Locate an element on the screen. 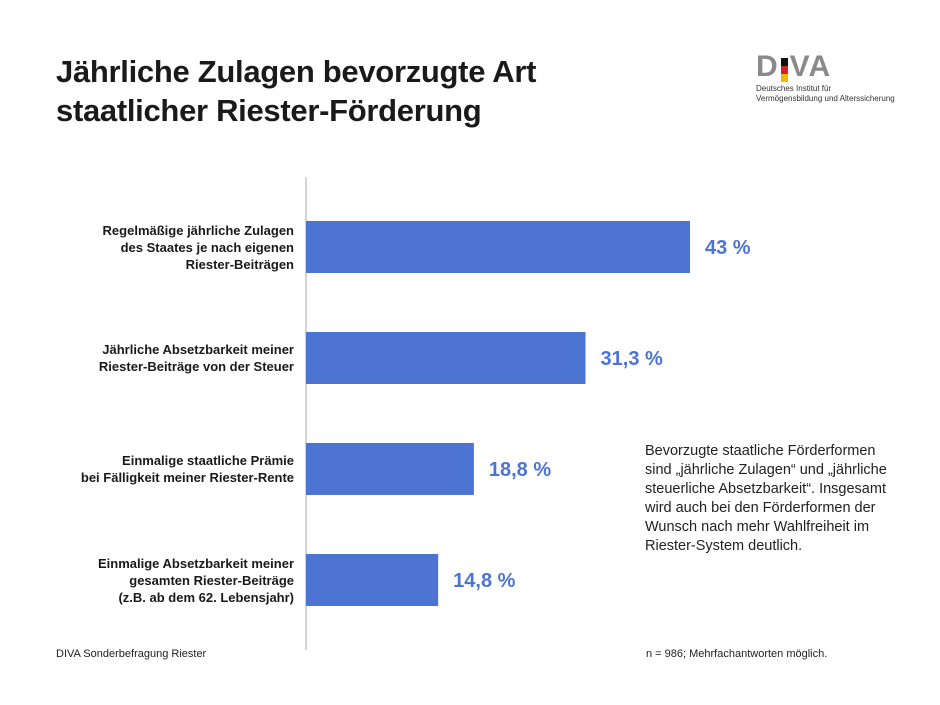 This screenshot has height=705, width=940. category-label-line: Riester-Beiträge von der Steuer is located at coordinates (196, 366).